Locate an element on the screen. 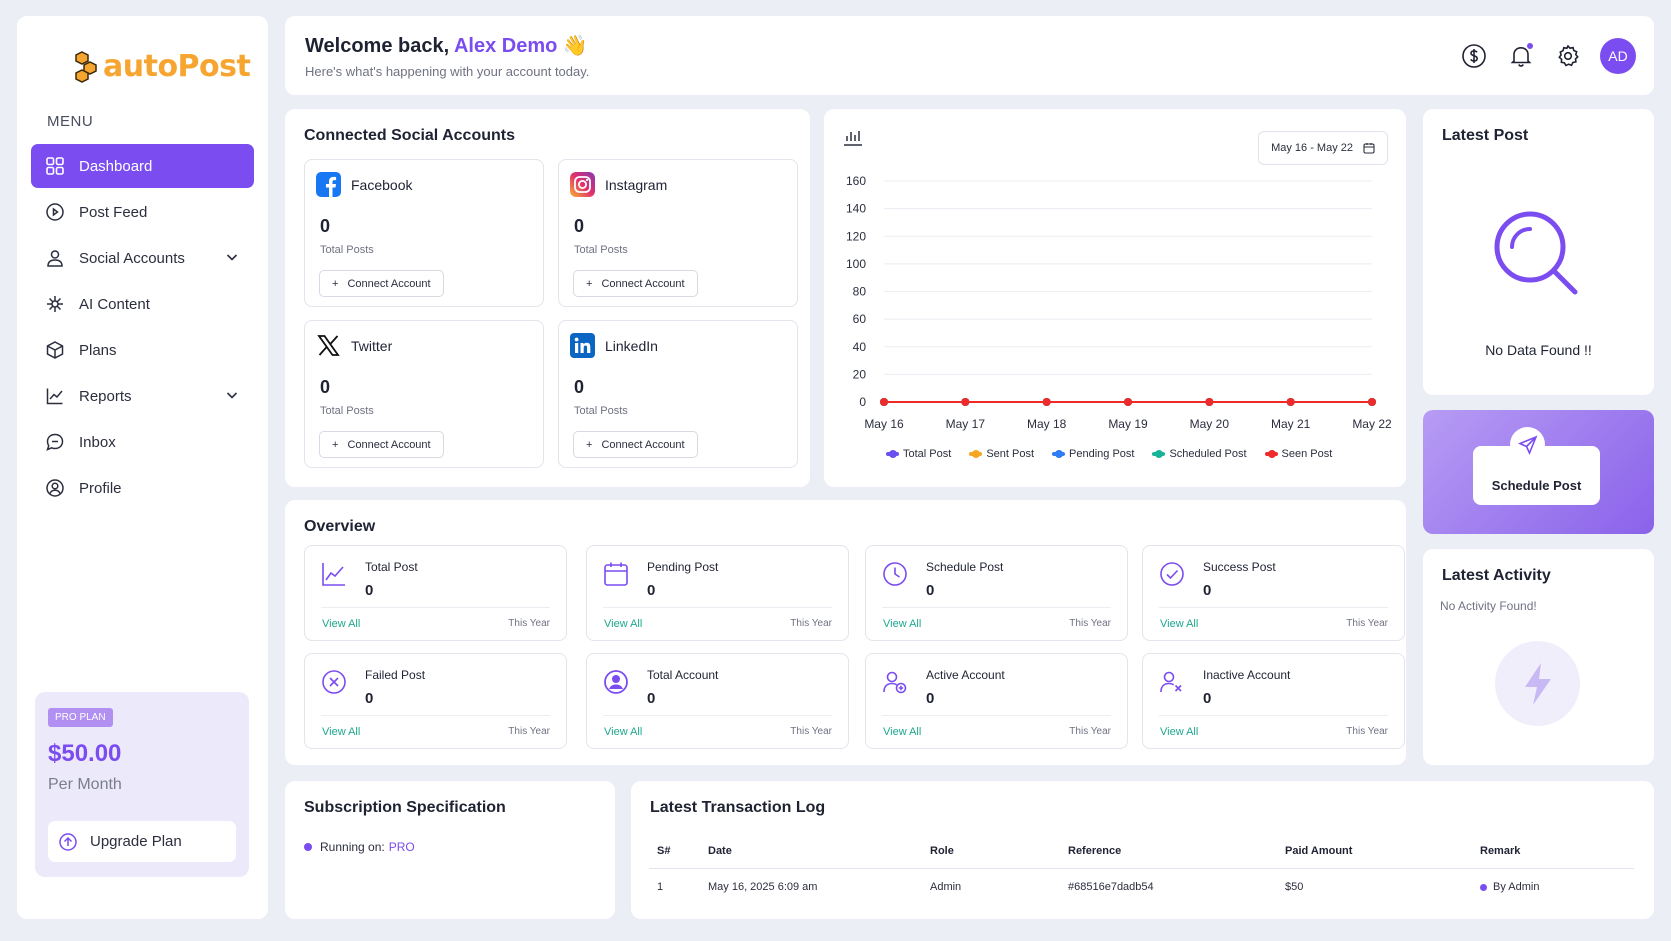 This screenshot has height=941, width=1671. connect-facebook-button: + Connect Account is located at coordinates (381, 283).